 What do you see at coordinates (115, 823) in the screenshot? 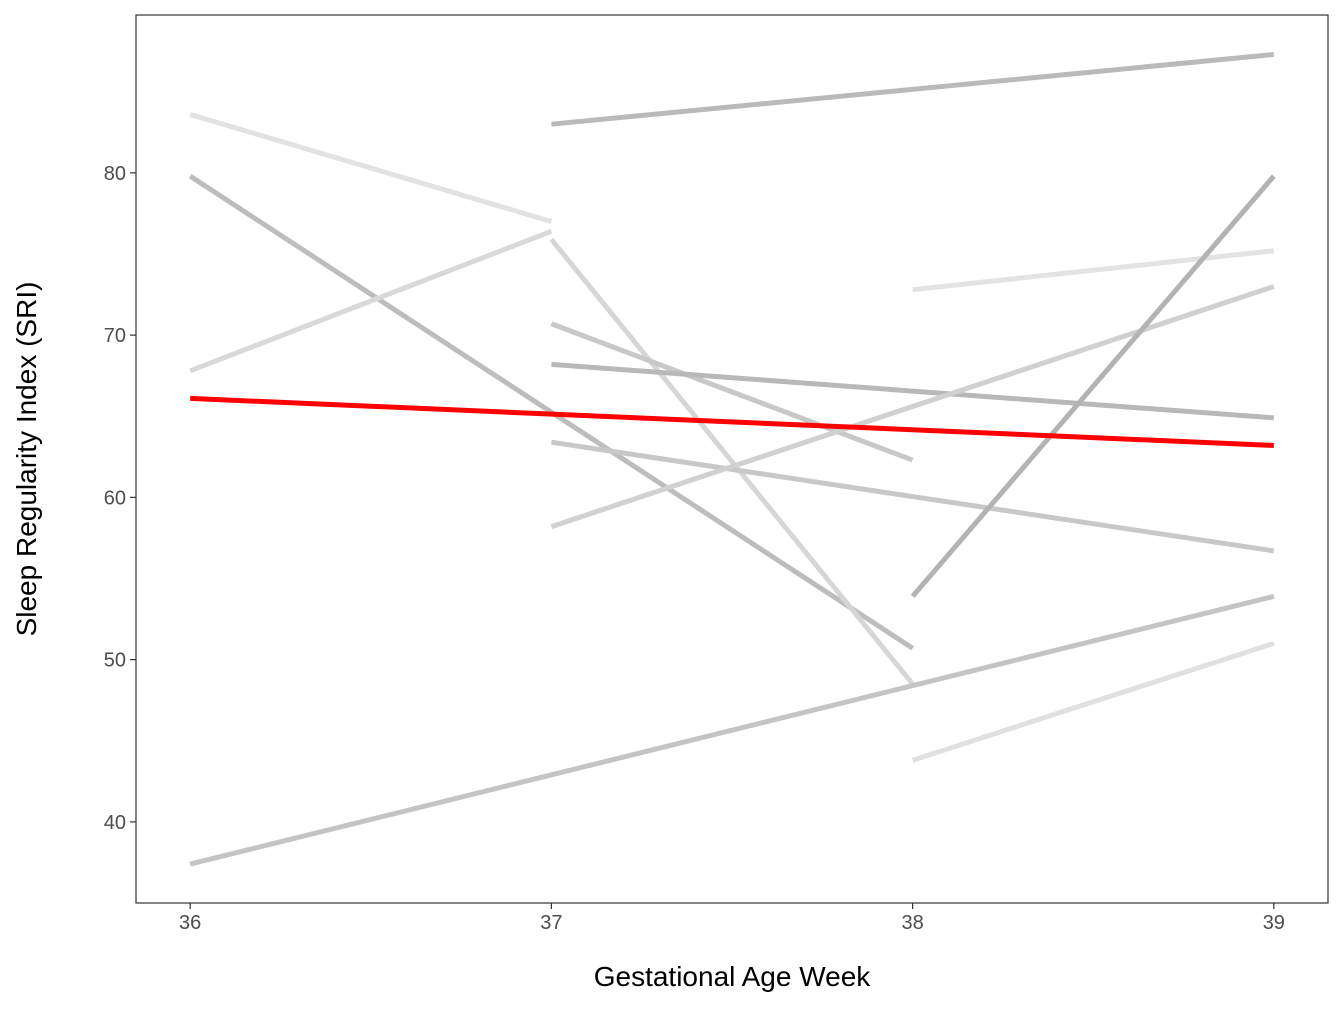
I see `y-tick-label: 40` at bounding box center [115, 823].